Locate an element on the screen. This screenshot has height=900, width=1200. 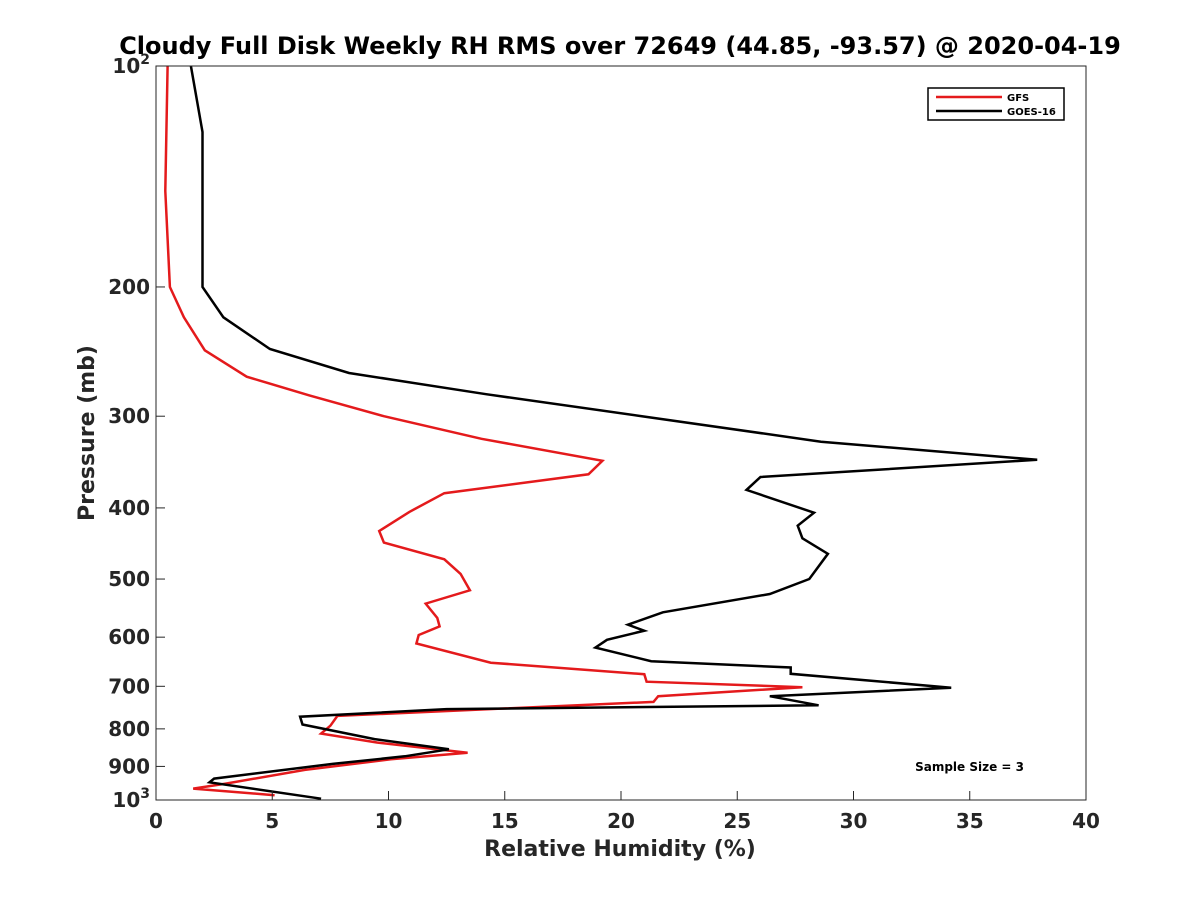
legend-label-gfs: GFS is located at coordinates (1018, 98).